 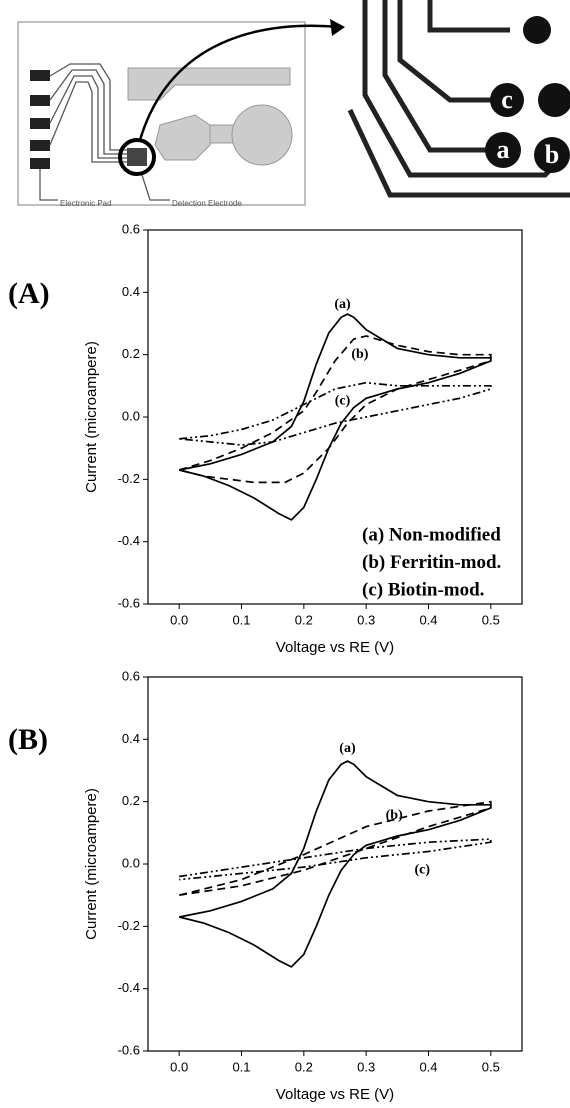 What do you see at coordinates (431, 562) in the screenshot?
I see `legend-entry: (b) Ferritin-mod.` at bounding box center [431, 562].